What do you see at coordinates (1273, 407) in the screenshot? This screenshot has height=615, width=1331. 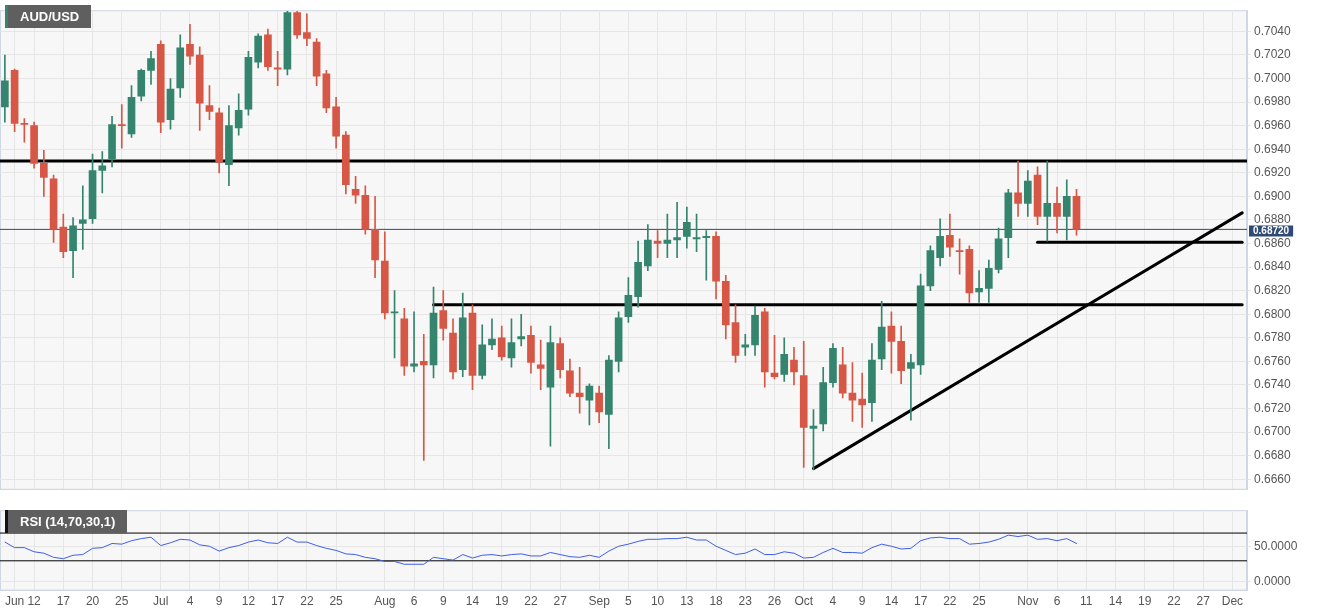 I see `y-tick-label: 0.6720` at bounding box center [1273, 407].